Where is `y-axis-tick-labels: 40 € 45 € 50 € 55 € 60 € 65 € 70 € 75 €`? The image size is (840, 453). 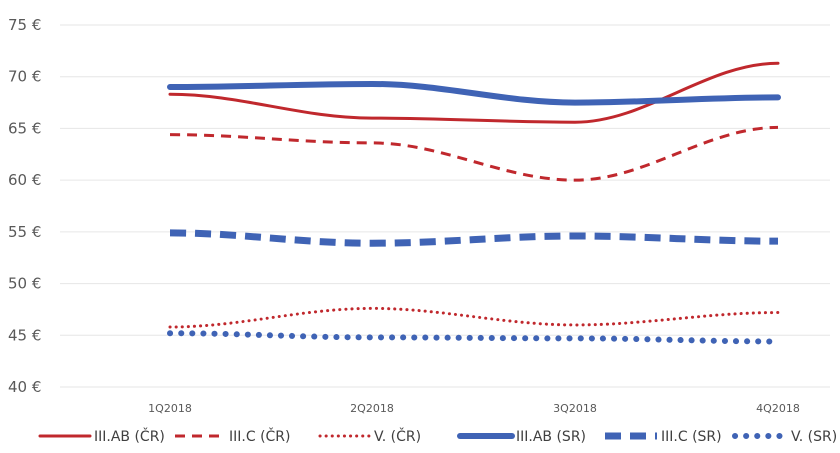
y-axis-tick-labels: 40 € 45 € 50 € 55 € 60 € 65 € 70 € 75 € is located at coordinates (24, 206).